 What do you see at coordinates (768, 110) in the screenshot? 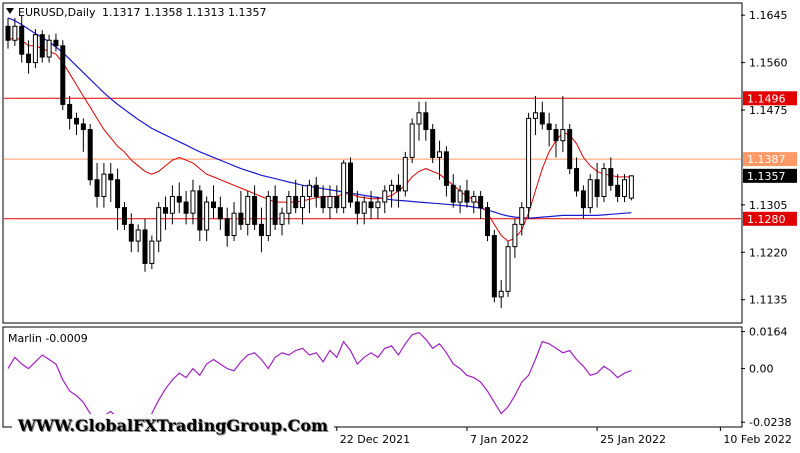
I see `price-tick-label: 1.1475` at bounding box center [768, 110].